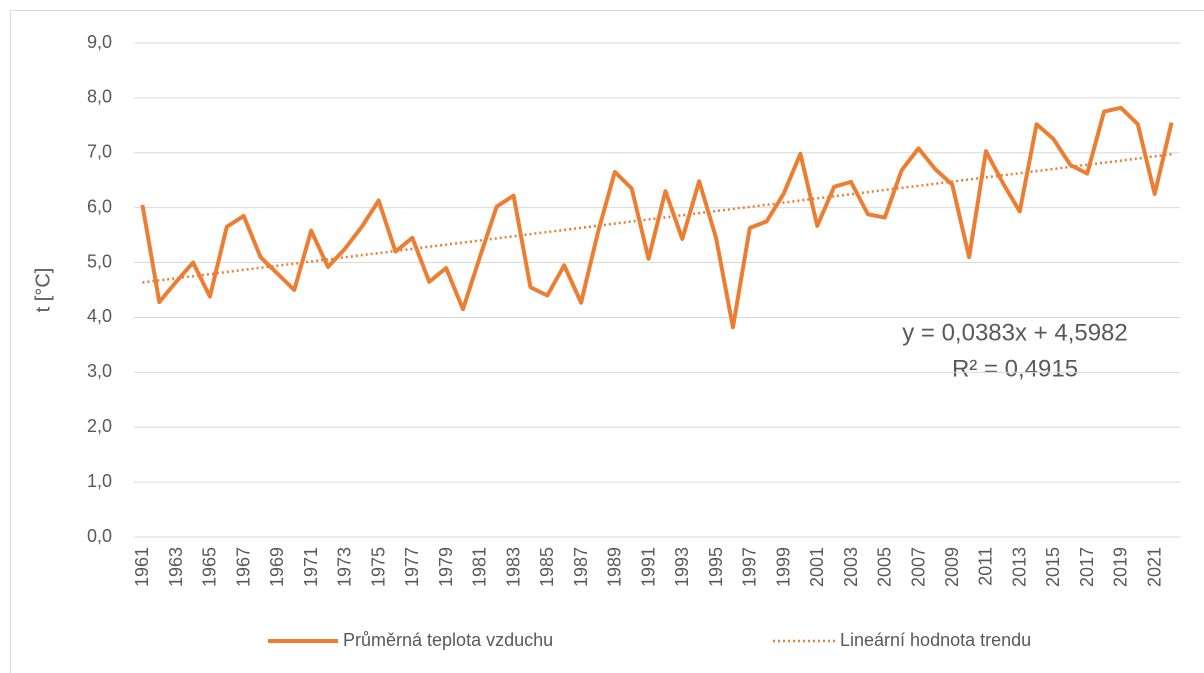 The height and width of the screenshot is (673, 1204). I want to click on x-tick-label: 2005, so click(885, 567).